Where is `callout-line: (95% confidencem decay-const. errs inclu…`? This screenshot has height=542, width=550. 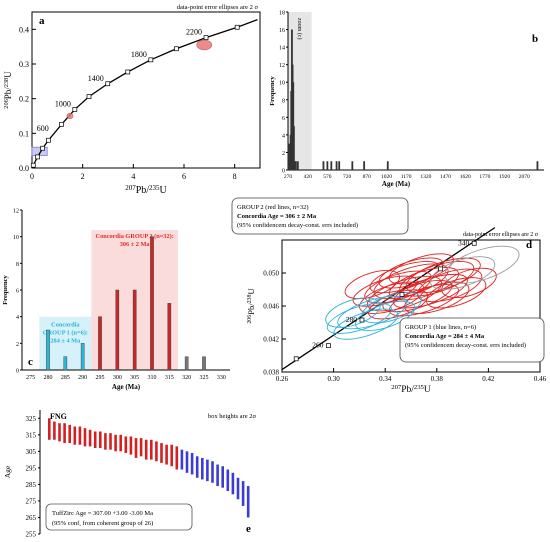
callout-line: (95% confidencem decay-const. errs inclu… is located at coordinates (465, 345).